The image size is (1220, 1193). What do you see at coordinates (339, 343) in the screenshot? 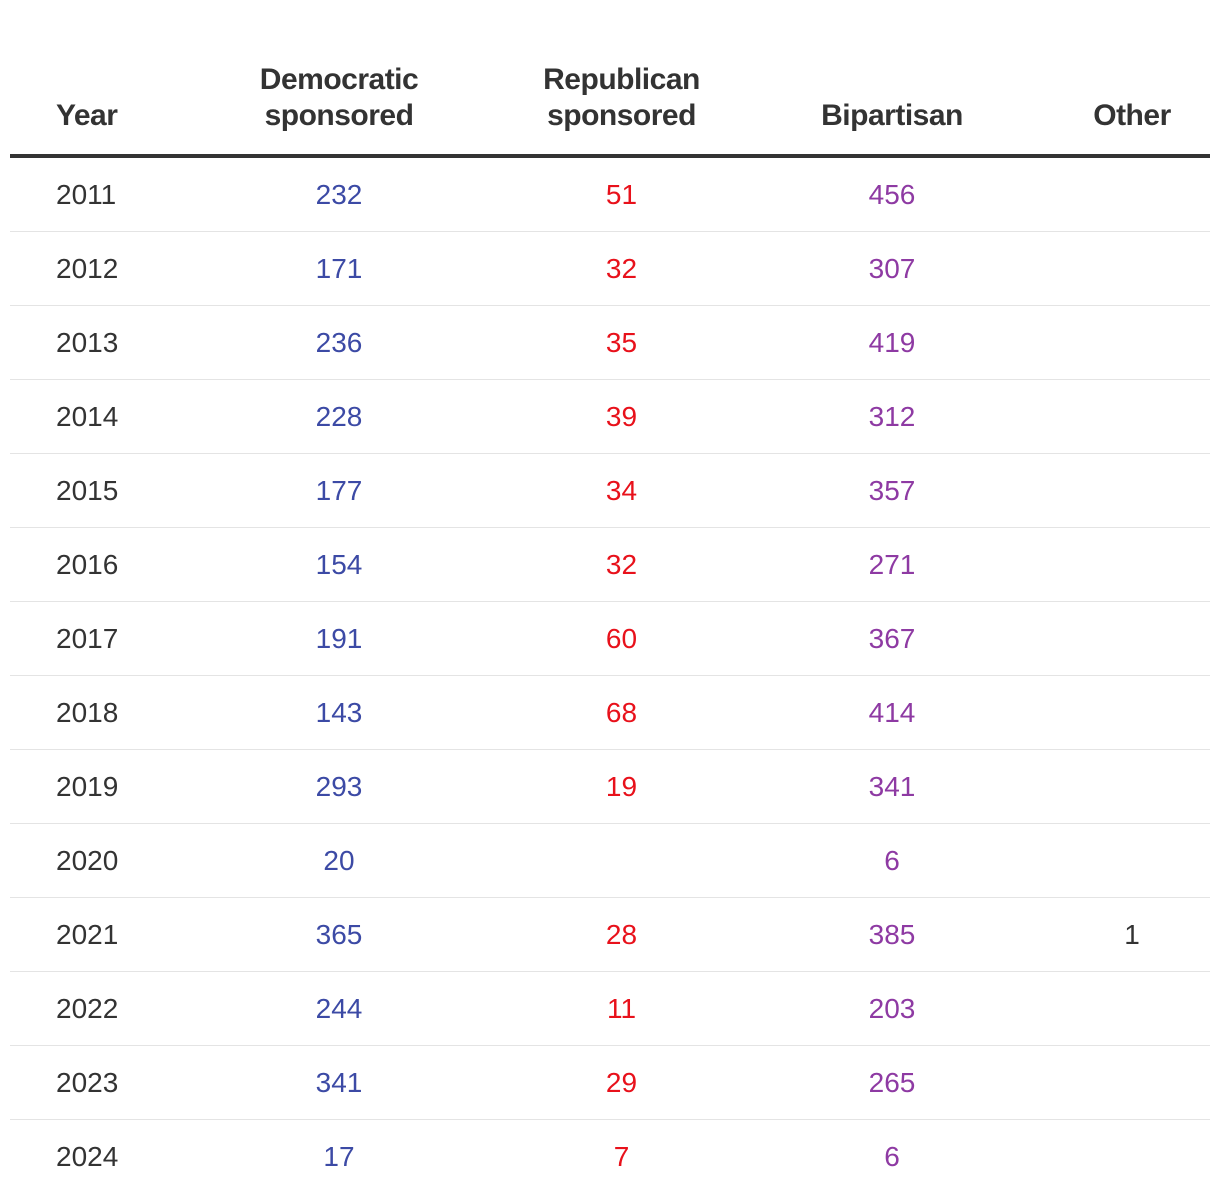
I see `democratic-cell: 236` at bounding box center [339, 343].